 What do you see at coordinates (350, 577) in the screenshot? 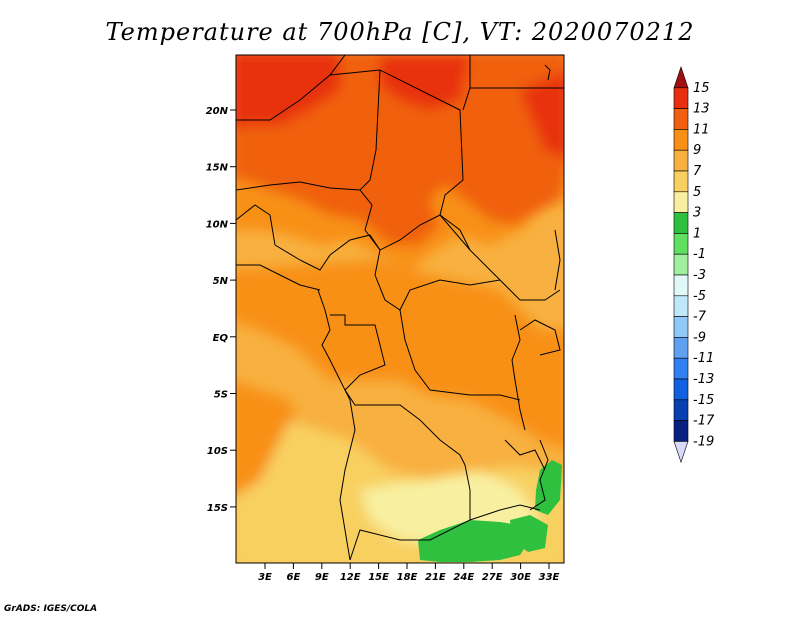
I see `lon-tick-label: 12E` at bounding box center [350, 577].